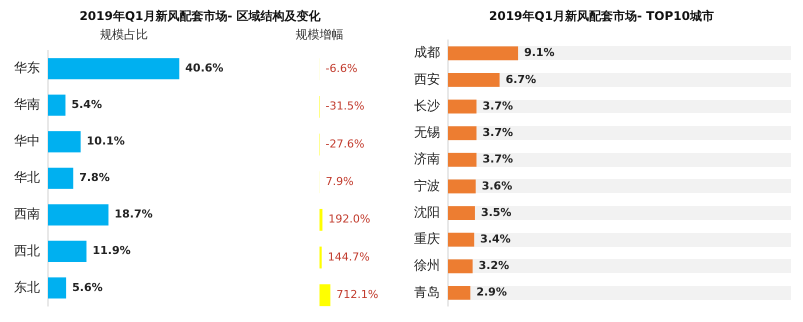  Describe the element at coordinates (124, 34) in the screenshot. I see `chart-subtitle: 规模占比` at that location.